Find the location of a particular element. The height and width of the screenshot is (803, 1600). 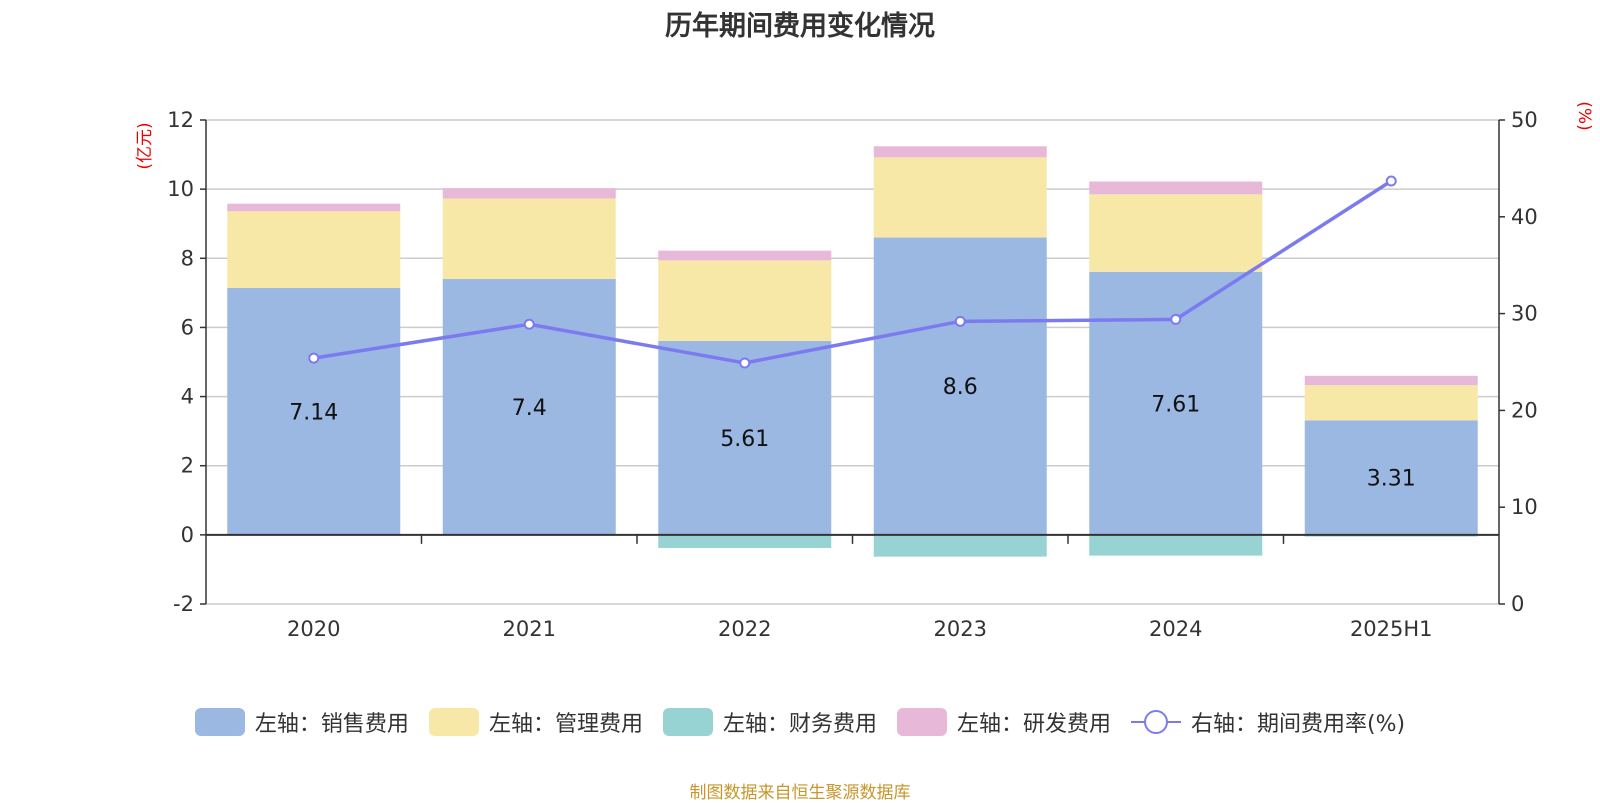

legend-item-finance: 左轴：财务费用 is located at coordinates (769, 722).